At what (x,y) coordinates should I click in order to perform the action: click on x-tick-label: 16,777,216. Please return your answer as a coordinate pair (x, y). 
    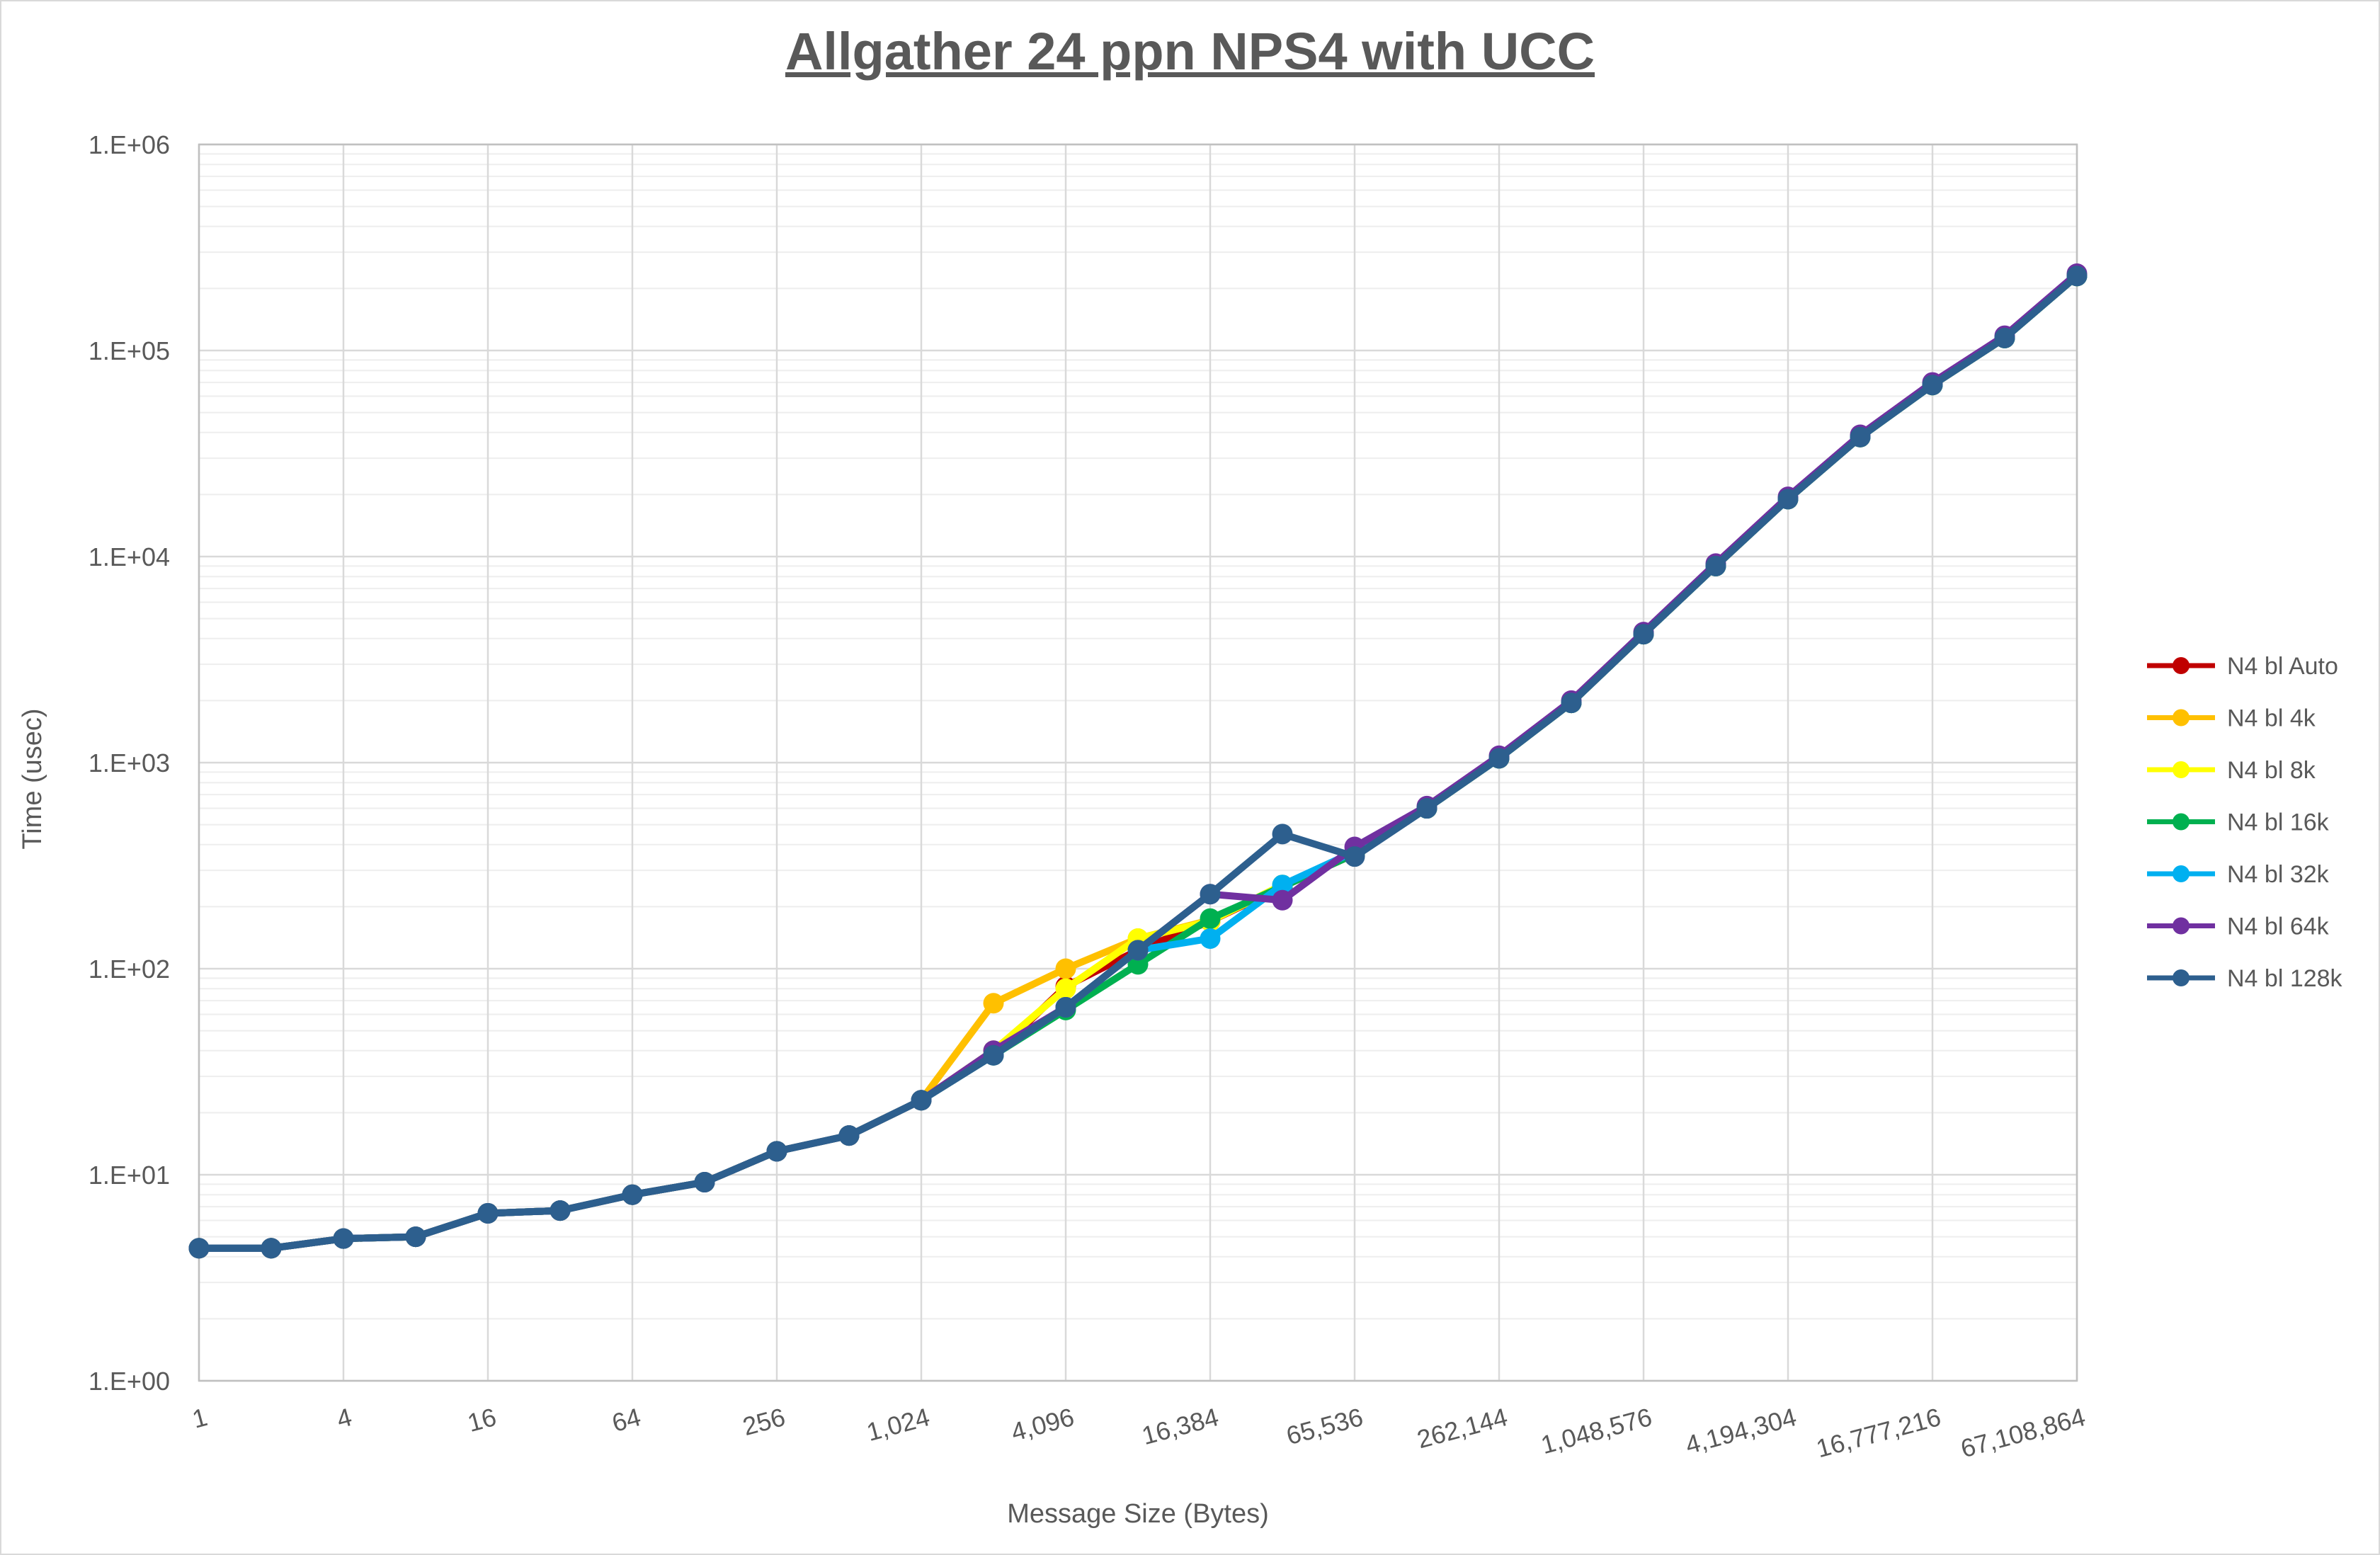
    Looking at the image, I should click on (1878, 1432).